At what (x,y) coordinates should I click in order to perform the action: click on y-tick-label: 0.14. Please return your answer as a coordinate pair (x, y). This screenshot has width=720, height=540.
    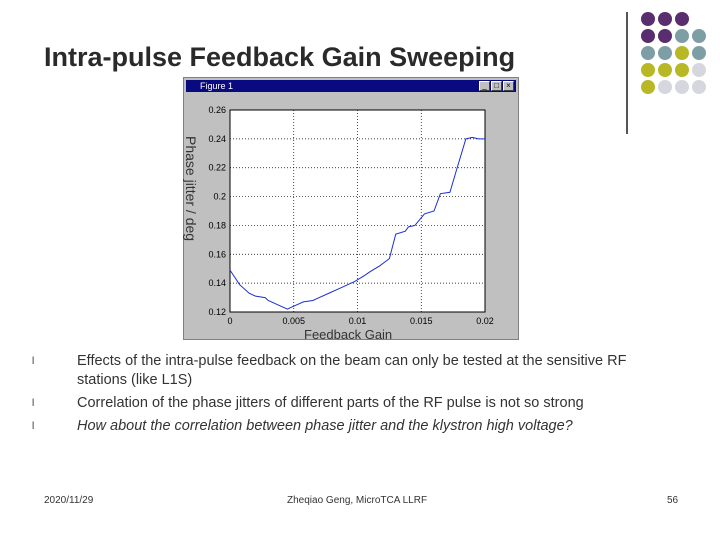
    Looking at the image, I should click on (217, 283).